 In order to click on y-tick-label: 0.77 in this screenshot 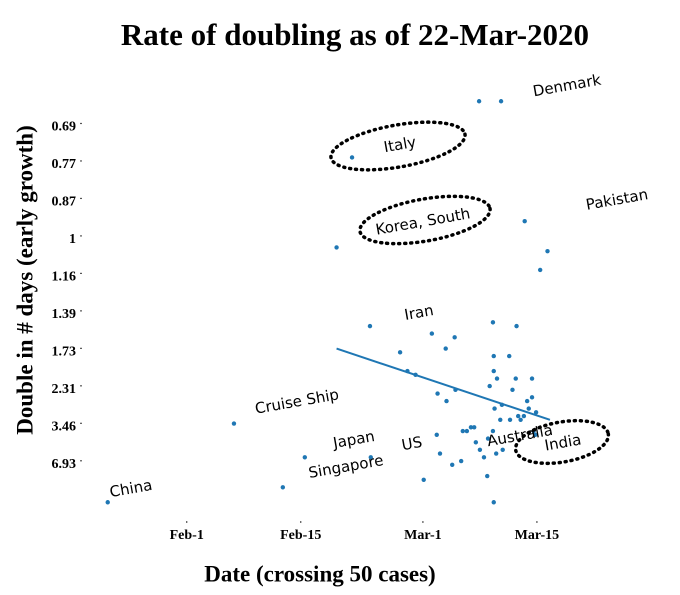, I will do `click(64, 164)`.